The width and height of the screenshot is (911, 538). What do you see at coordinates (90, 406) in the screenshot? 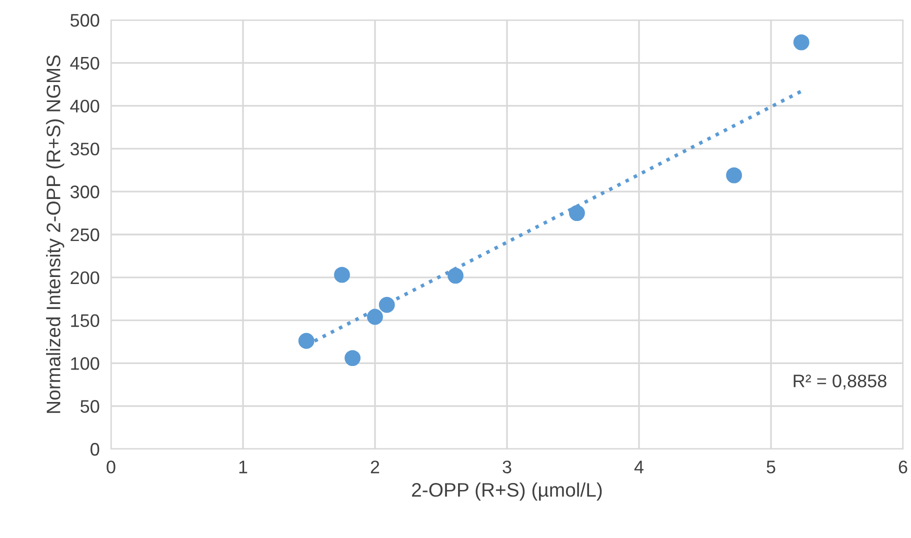
I see `y-tick-label: 50` at bounding box center [90, 406].